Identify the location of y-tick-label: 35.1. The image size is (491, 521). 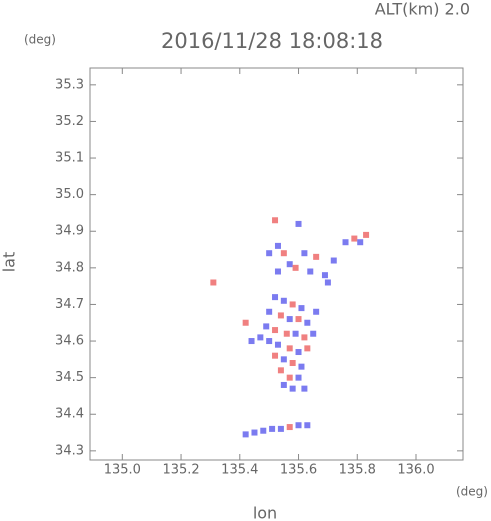
(69, 158).